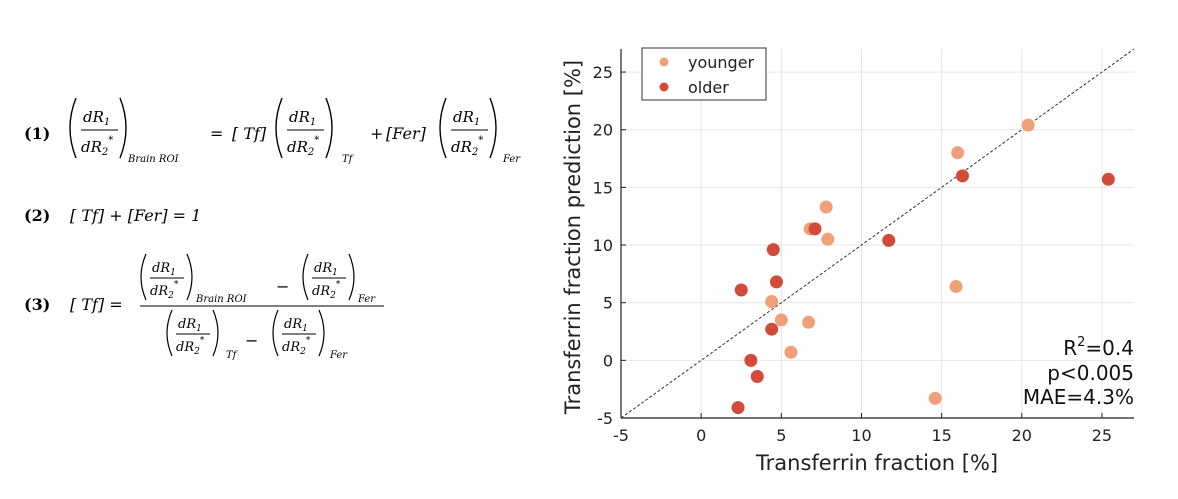 The image size is (1178, 499). What do you see at coordinates (603, 187) in the screenshot?
I see `y-tick-label: 15` at bounding box center [603, 187].